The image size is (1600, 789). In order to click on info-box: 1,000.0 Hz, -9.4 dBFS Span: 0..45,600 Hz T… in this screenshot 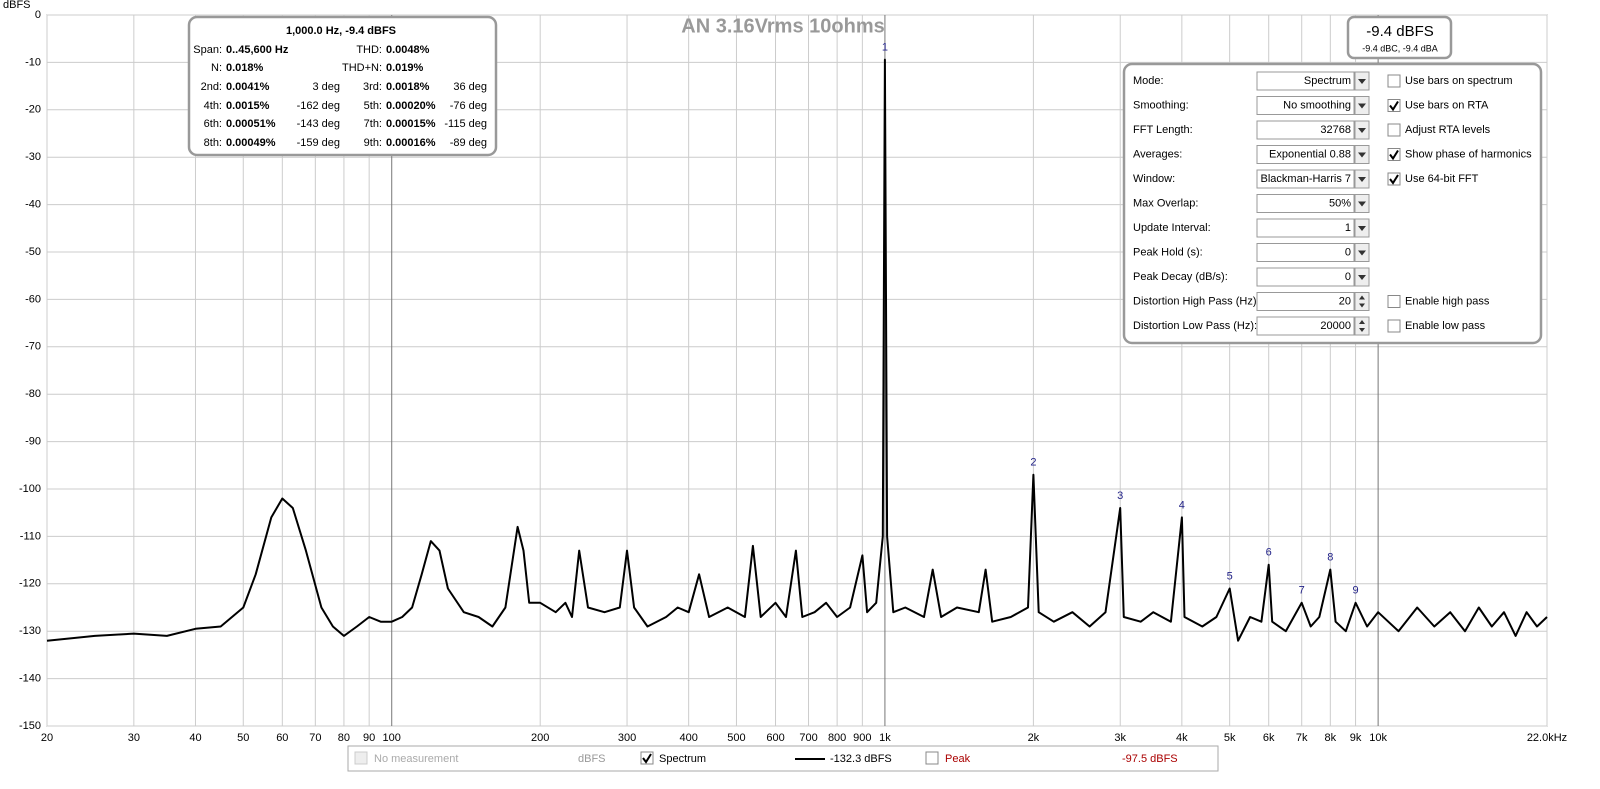, I will do `click(342, 86)`.